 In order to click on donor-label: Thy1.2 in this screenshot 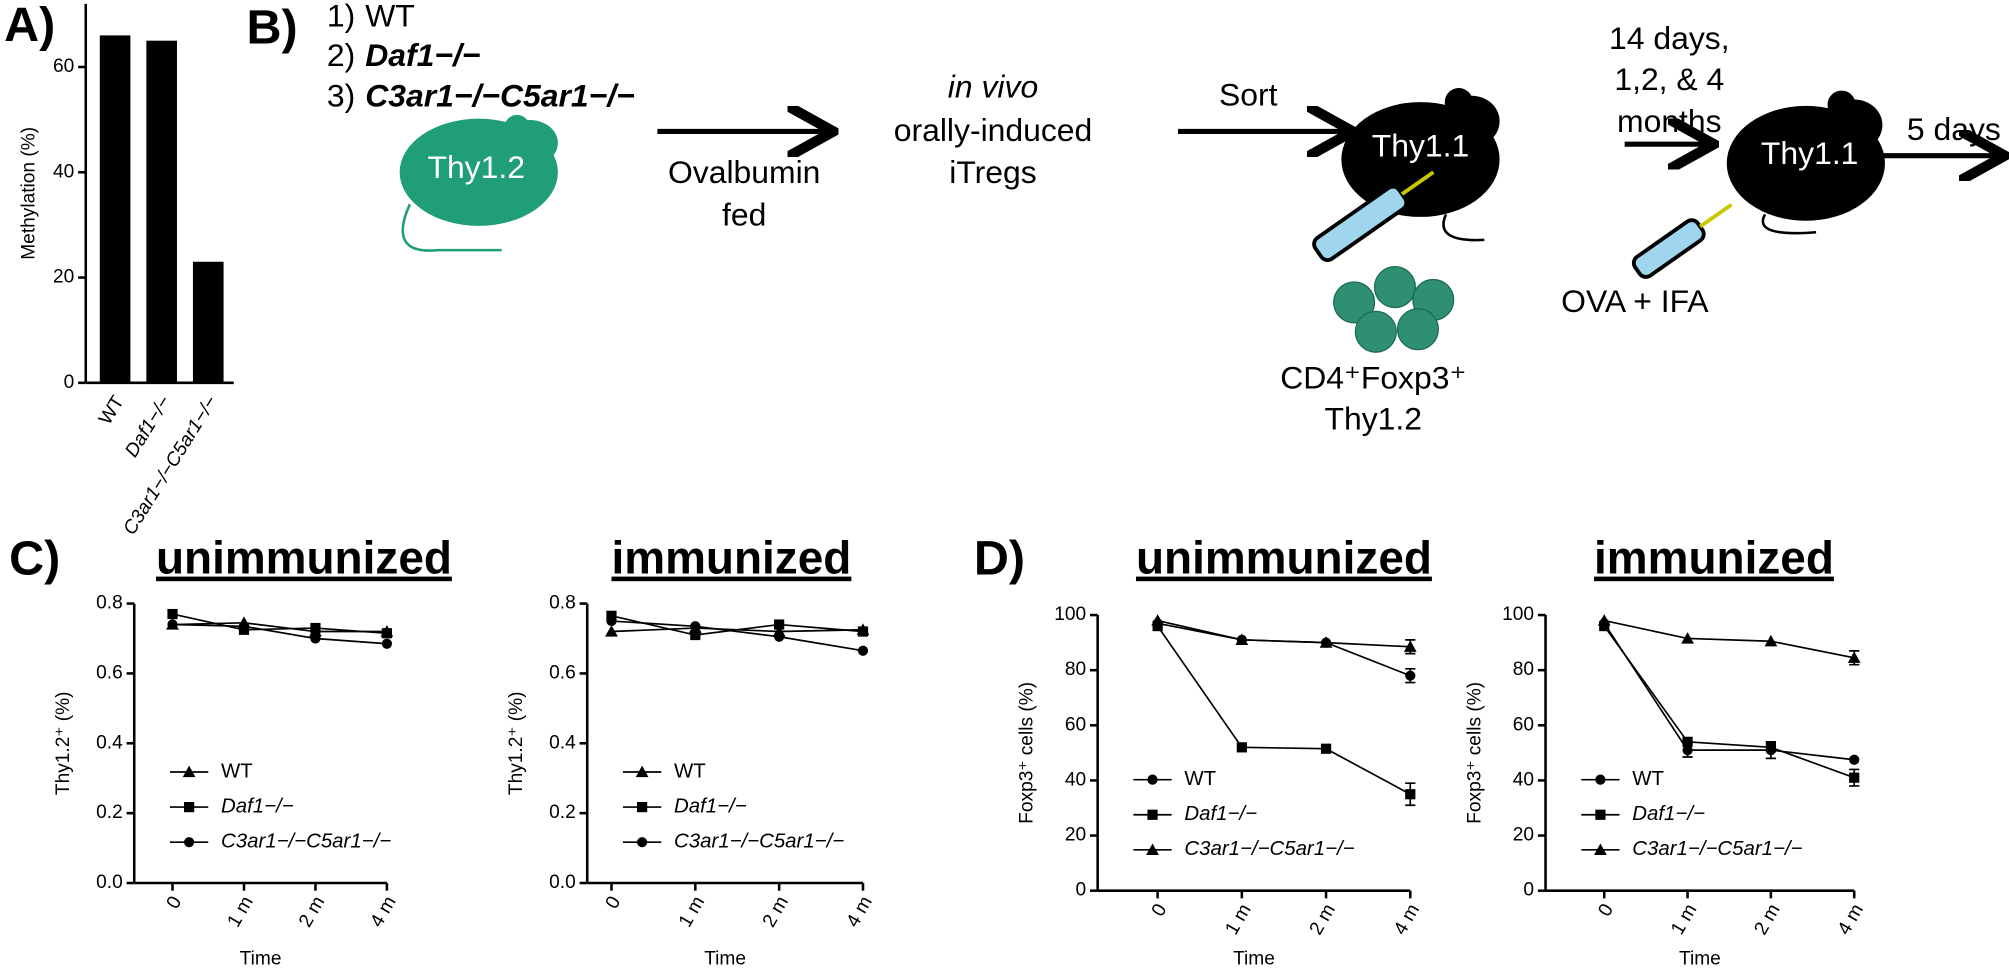, I will do `click(476, 167)`.